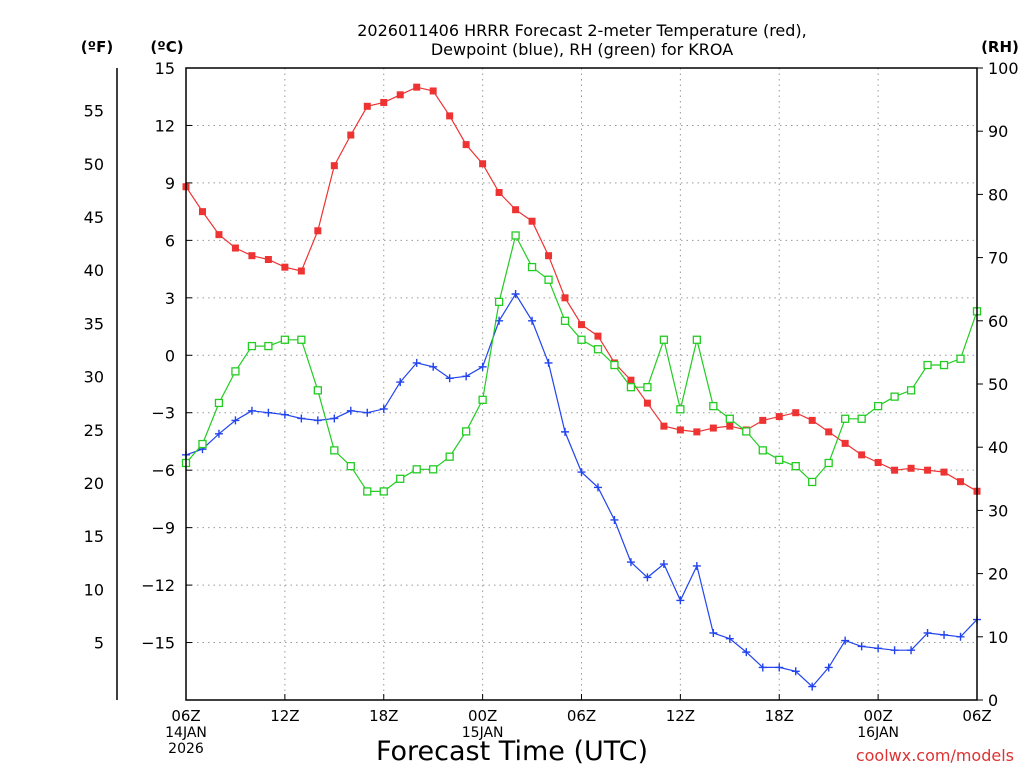 The image size is (1024, 768). What do you see at coordinates (512, 751) in the screenshot?
I see `x-axis-title: Forecast Time (UTC)` at bounding box center [512, 751].